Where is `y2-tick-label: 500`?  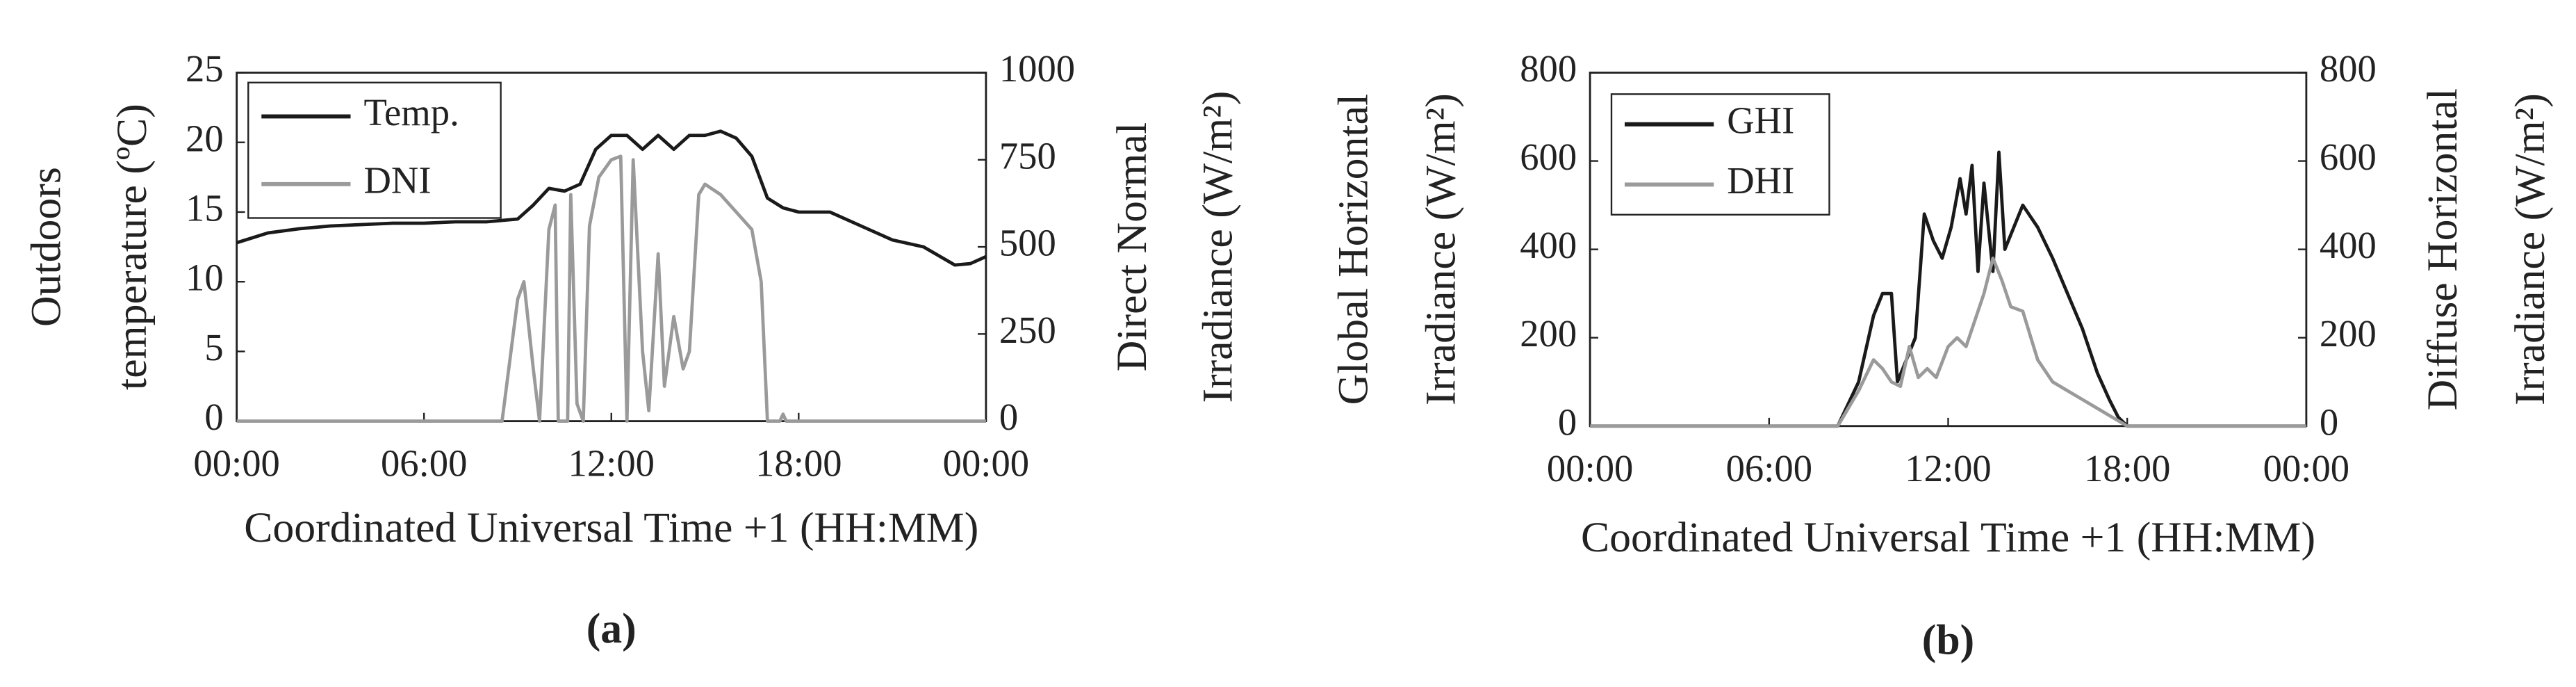
y2-tick-label: 500 is located at coordinates (1027, 243).